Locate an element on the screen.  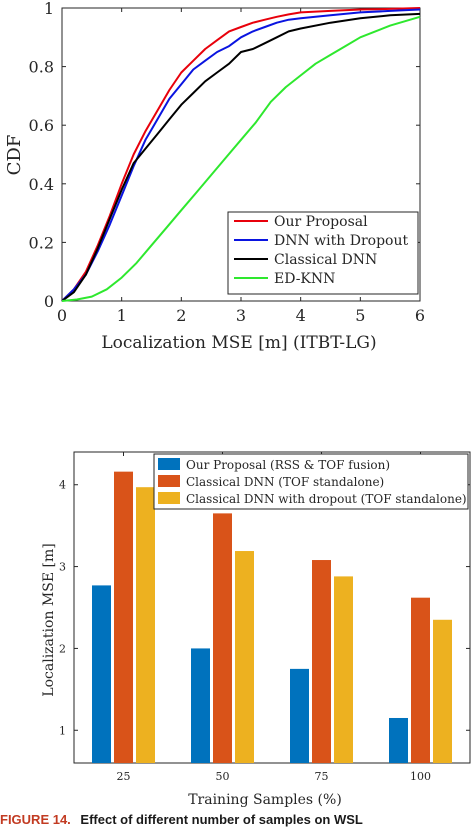
bar-legend-label-0: Our Proposal (RSS & TOF fusion) is located at coordinates (288, 465).